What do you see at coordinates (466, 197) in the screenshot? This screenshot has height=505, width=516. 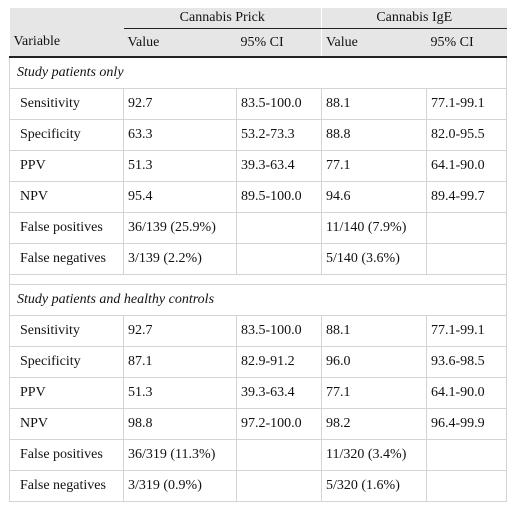 I see `ige-ci: 89.4-99.7` at bounding box center [466, 197].